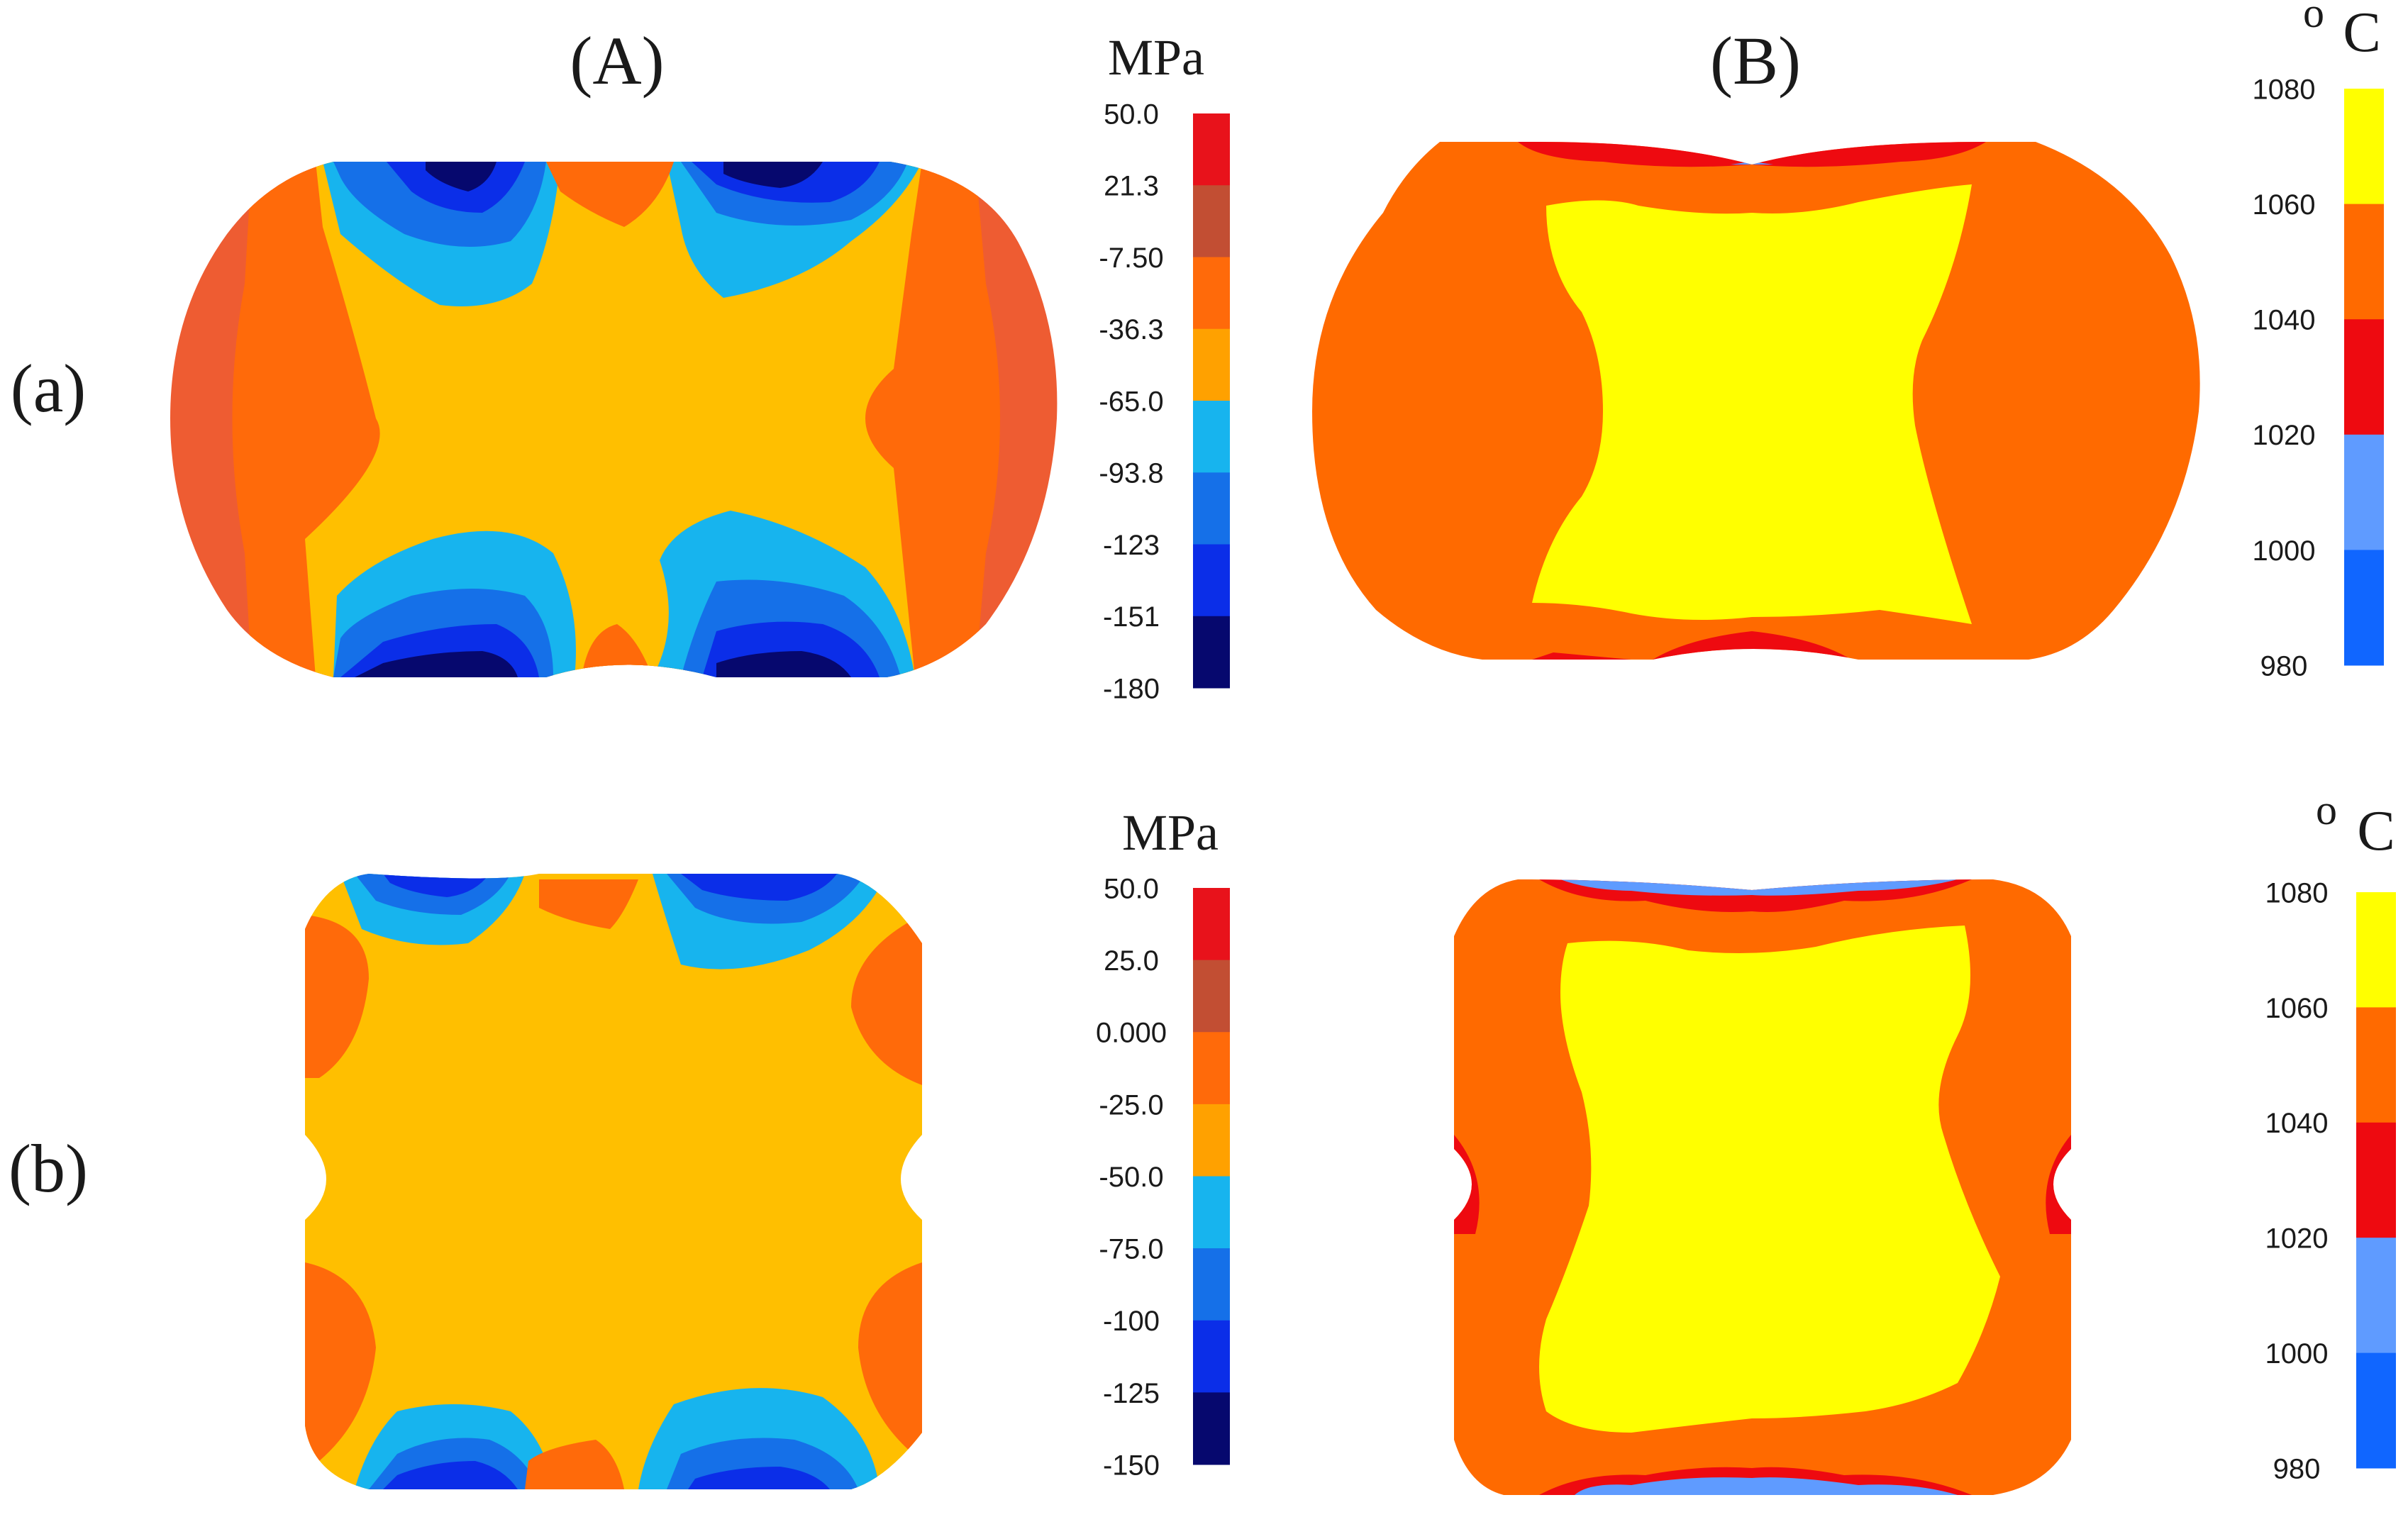 The height and width of the screenshot is (1517, 2408). I want to click on column-label-A: (A), so click(617, 61).